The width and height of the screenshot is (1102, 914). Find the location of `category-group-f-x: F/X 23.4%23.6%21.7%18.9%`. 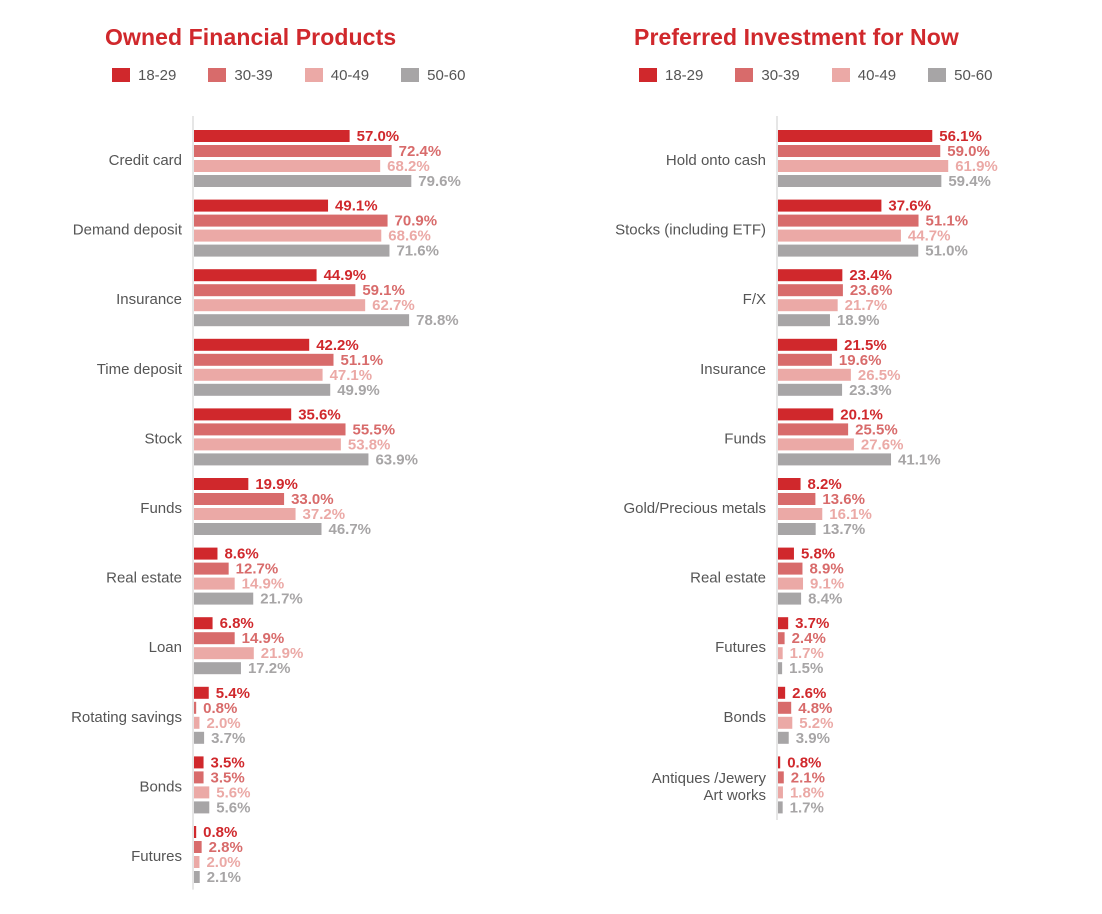

category-group-f-x: F/X 23.4%23.6%21.7%18.9% is located at coordinates (818, 298).